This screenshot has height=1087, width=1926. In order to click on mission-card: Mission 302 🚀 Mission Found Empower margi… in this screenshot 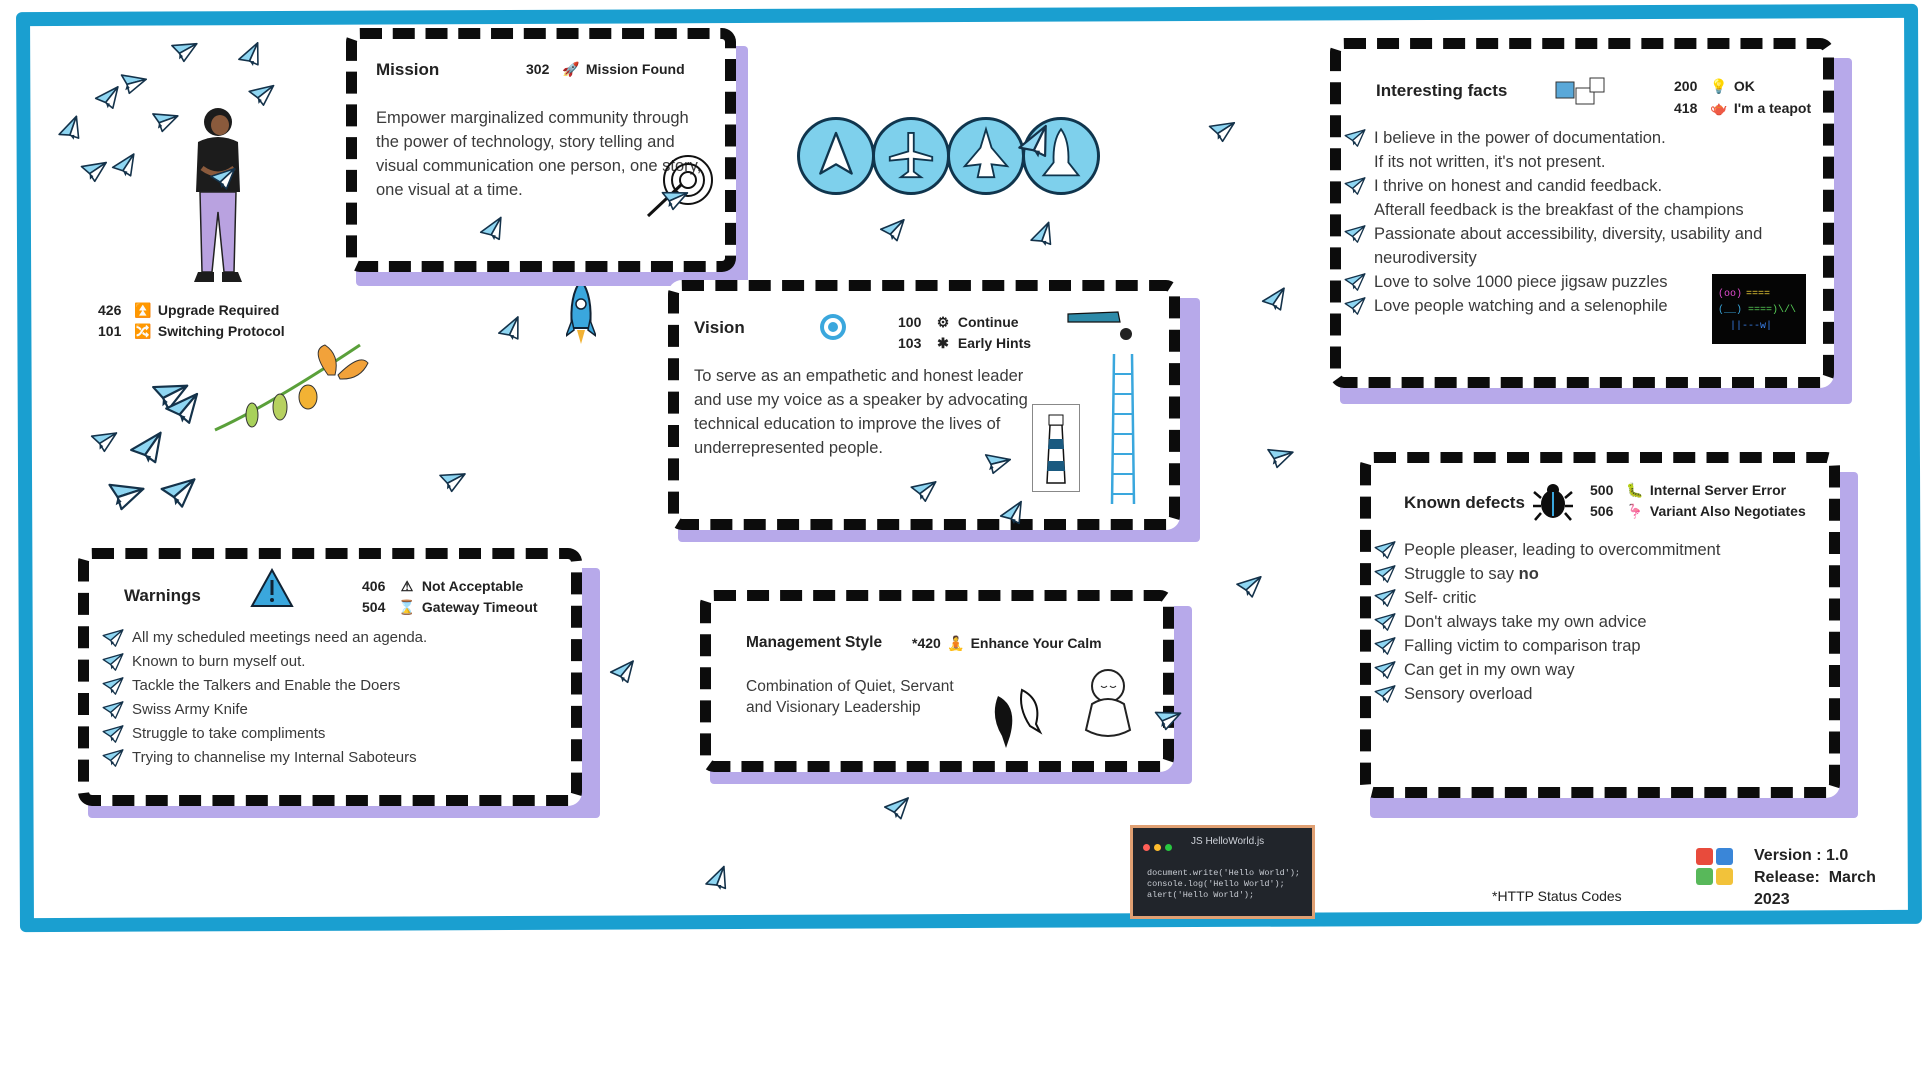, I will do `click(547, 157)`.